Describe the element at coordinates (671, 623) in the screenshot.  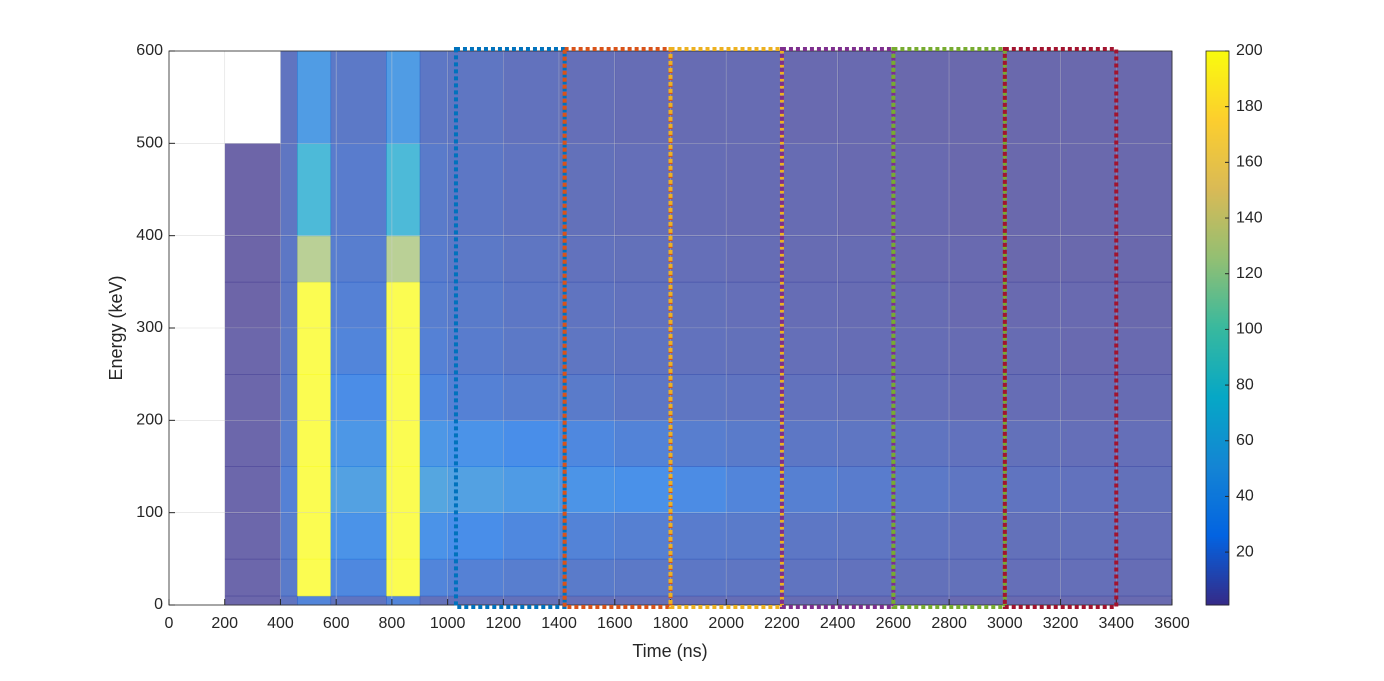
I see `x-tick-label: 1800` at that location.